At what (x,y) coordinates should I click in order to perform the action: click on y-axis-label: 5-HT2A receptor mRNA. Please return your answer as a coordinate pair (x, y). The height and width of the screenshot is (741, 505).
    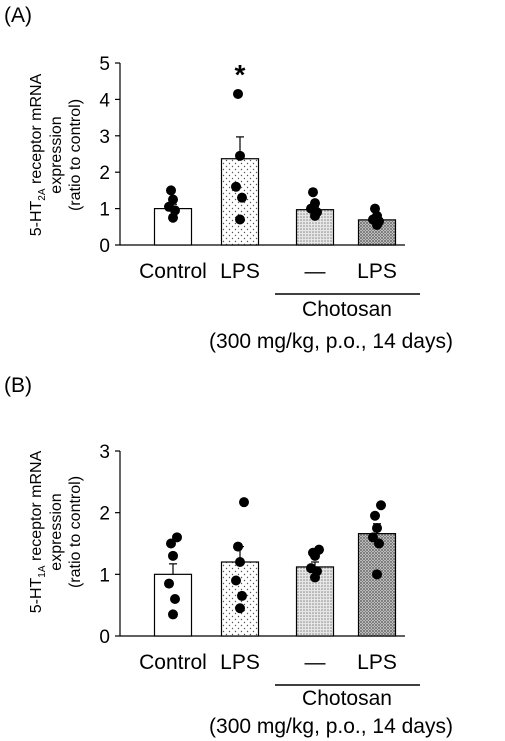
    Looking at the image, I should click on (38, 154).